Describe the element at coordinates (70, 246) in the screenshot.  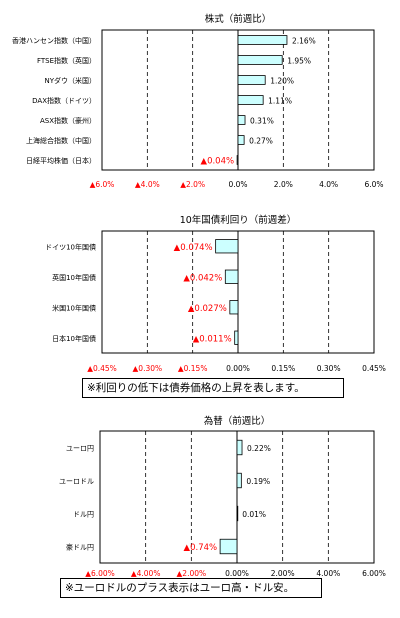
I see `yields-category-label: ドイツ10年国債` at that location.